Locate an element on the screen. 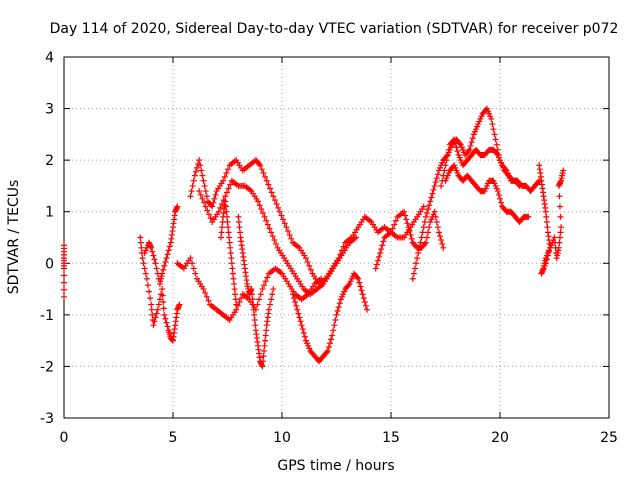 The height and width of the screenshot is (480, 640). y-tick-label: -1 is located at coordinates (47, 316).